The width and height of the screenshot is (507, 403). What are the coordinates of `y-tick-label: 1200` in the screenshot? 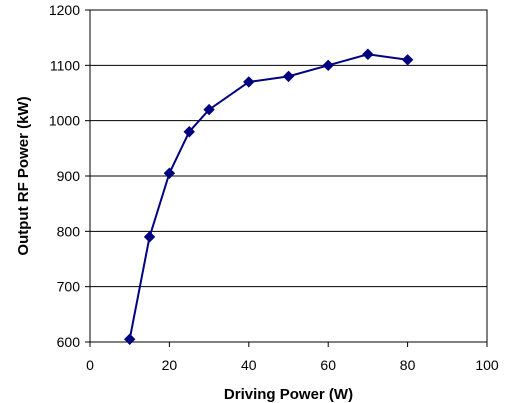 It's located at (64, 10).